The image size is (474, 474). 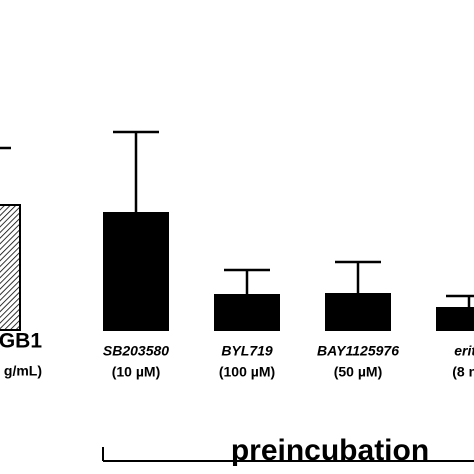 What do you see at coordinates (358, 351) in the screenshot?
I see `x-tick-label: BAY1125976` at bounding box center [358, 351].